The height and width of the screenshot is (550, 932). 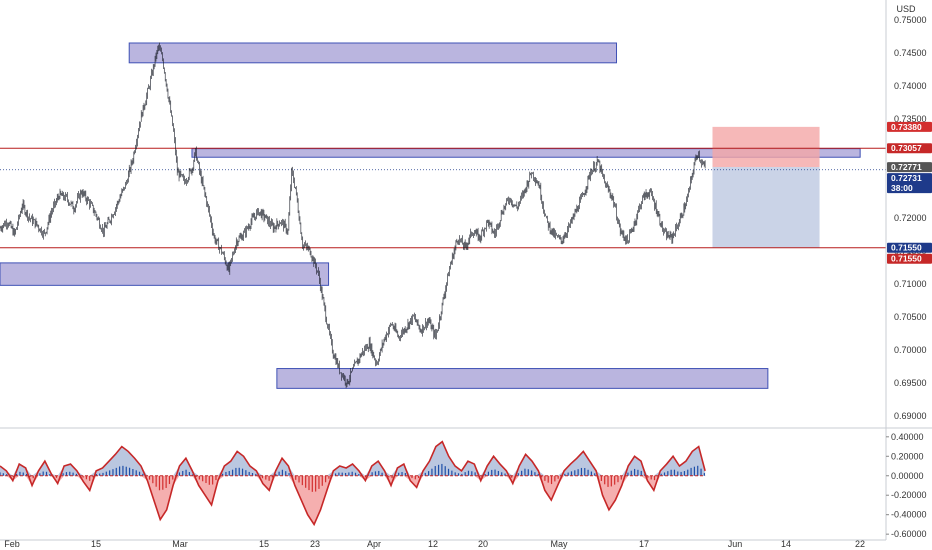 I want to click on oscillator-layer, so click(x=353, y=483).